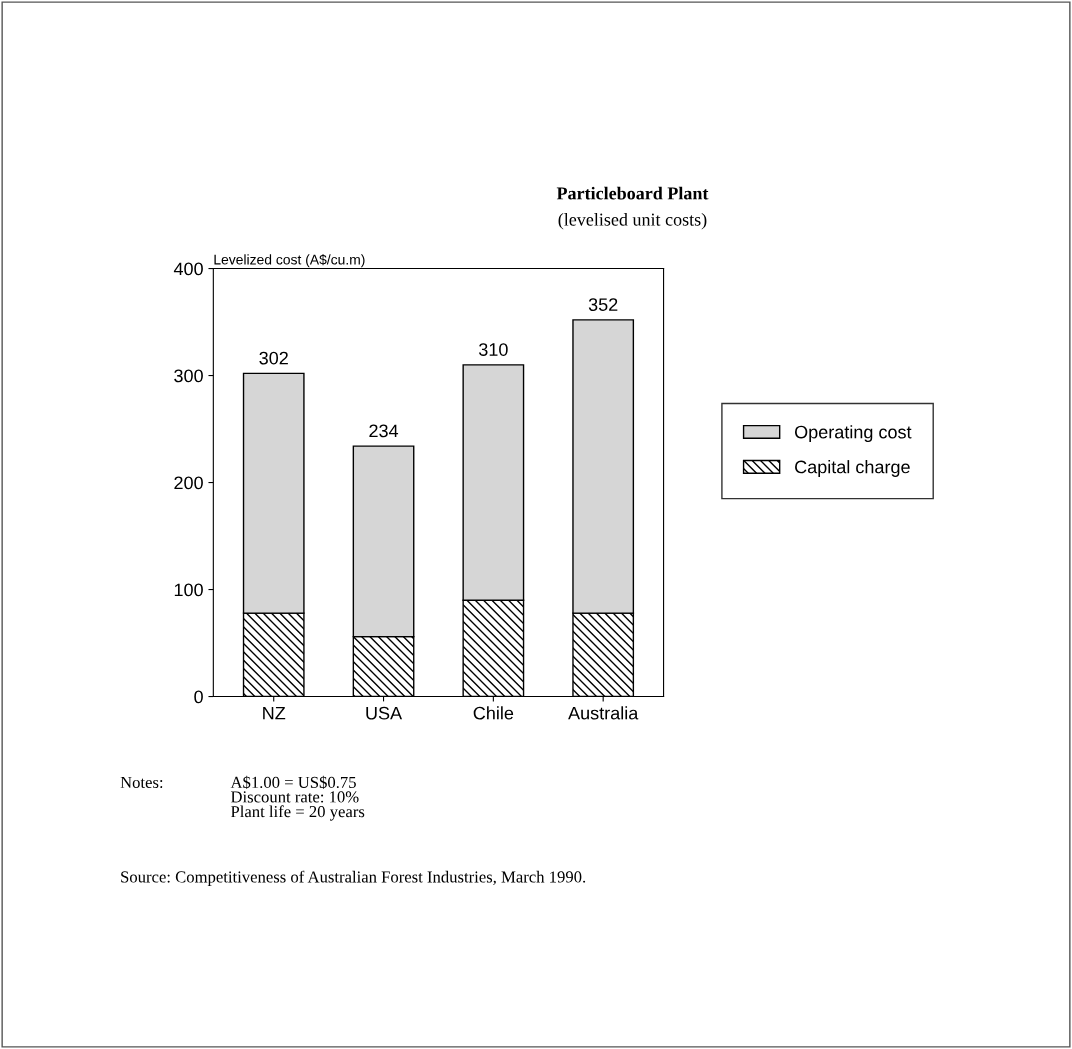 The width and height of the screenshot is (1072, 1049). What do you see at coordinates (188, 483) in the screenshot?
I see `y-tick-label: 200` at bounding box center [188, 483].